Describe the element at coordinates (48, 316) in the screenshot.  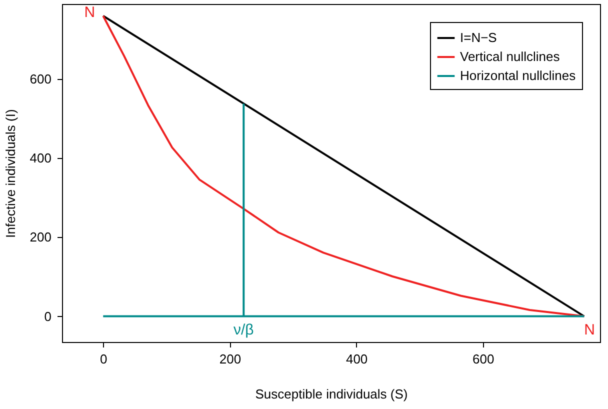
I see `y-tick-label: 0` at that location.